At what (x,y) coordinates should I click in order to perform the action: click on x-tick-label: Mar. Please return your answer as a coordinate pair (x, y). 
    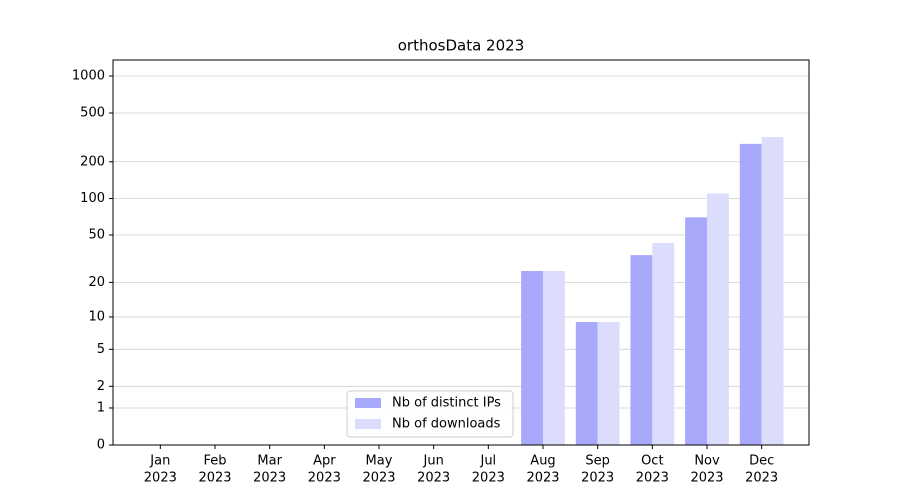
    Looking at the image, I should click on (269, 461).